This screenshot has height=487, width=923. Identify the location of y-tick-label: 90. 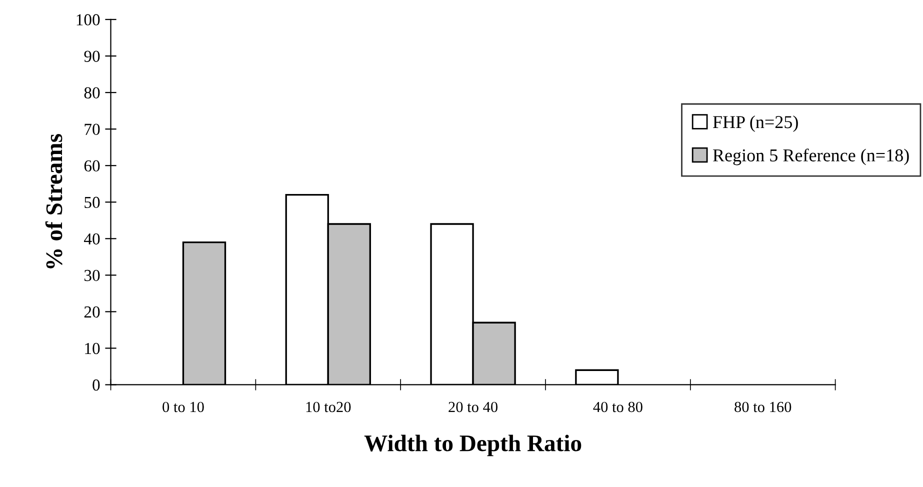
(92, 56).